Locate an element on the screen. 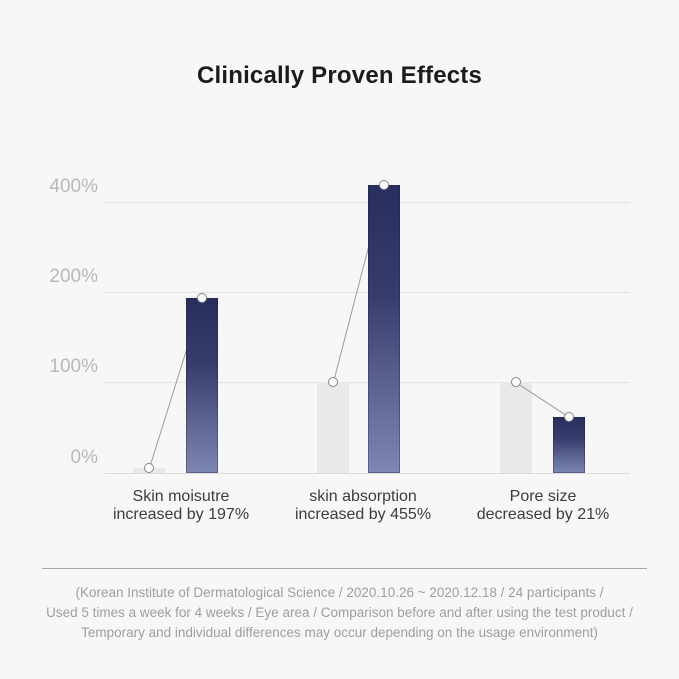 The height and width of the screenshot is (679, 679). category-label-skin-moisture: Skin moisutre increased by 197% is located at coordinates (181, 505).